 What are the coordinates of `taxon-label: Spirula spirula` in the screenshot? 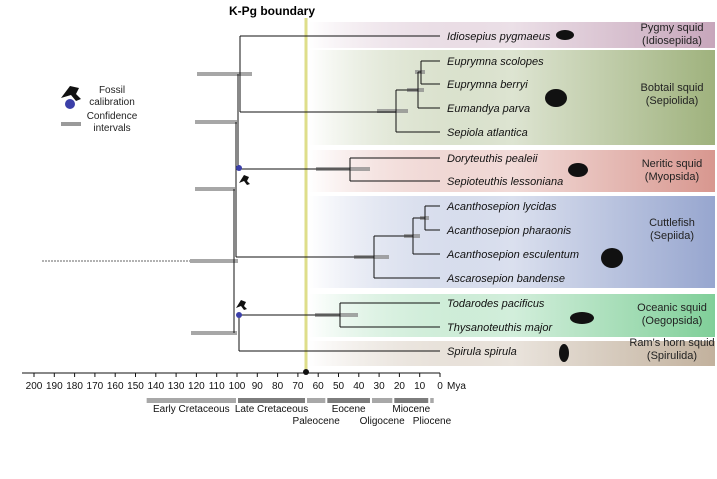 It's located at (482, 352).